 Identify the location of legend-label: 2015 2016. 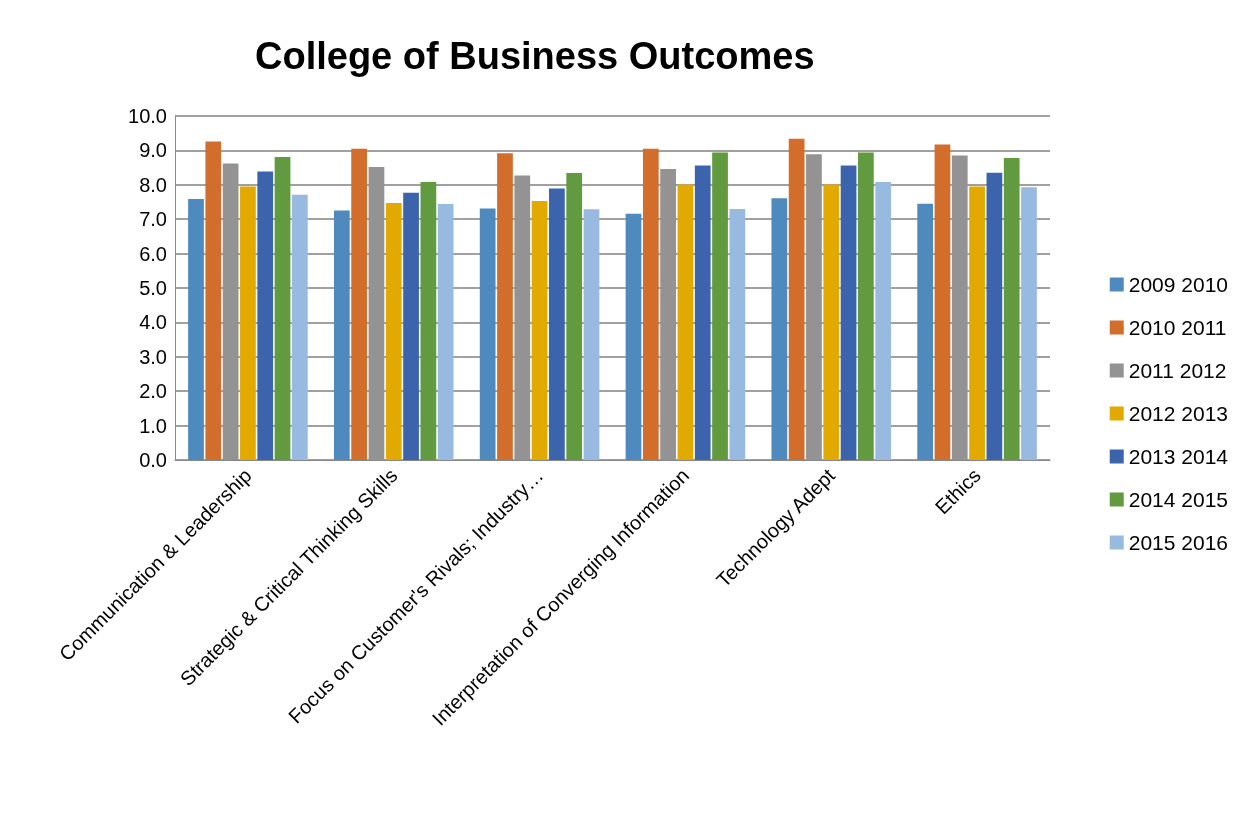
(1178, 542).